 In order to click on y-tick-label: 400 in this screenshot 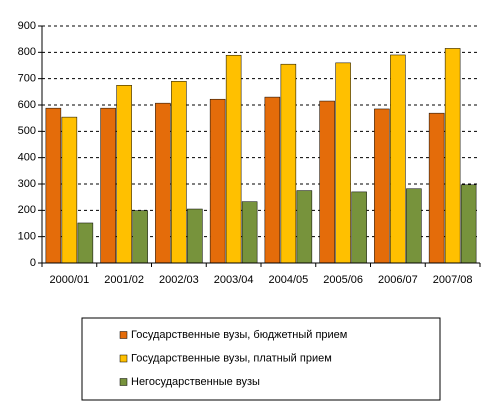, I will do `click(27, 158)`.